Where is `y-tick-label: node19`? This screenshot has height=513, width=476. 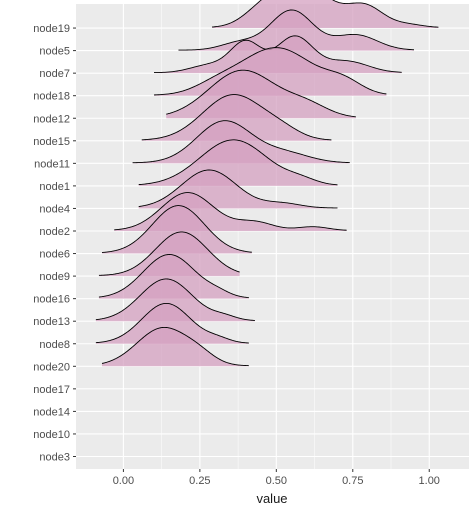
y-tick-label: node19 is located at coordinates (51, 29).